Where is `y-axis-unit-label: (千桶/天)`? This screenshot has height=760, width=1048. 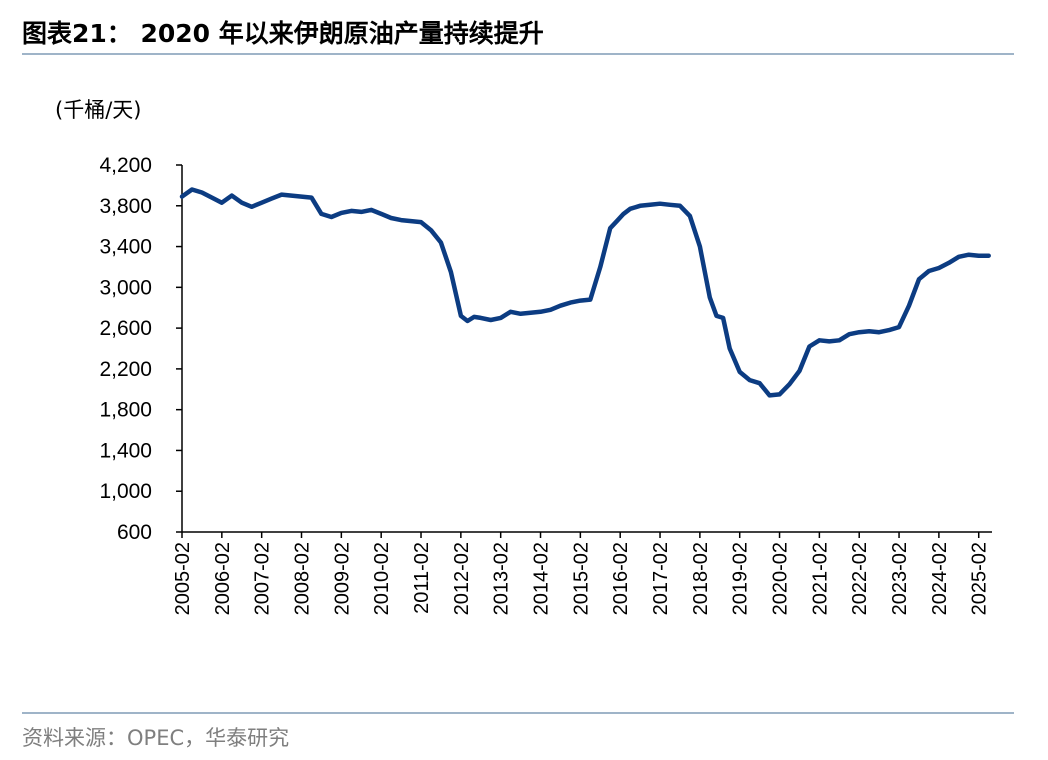 y-axis-unit-label: (千桶/天) is located at coordinates (98, 110).